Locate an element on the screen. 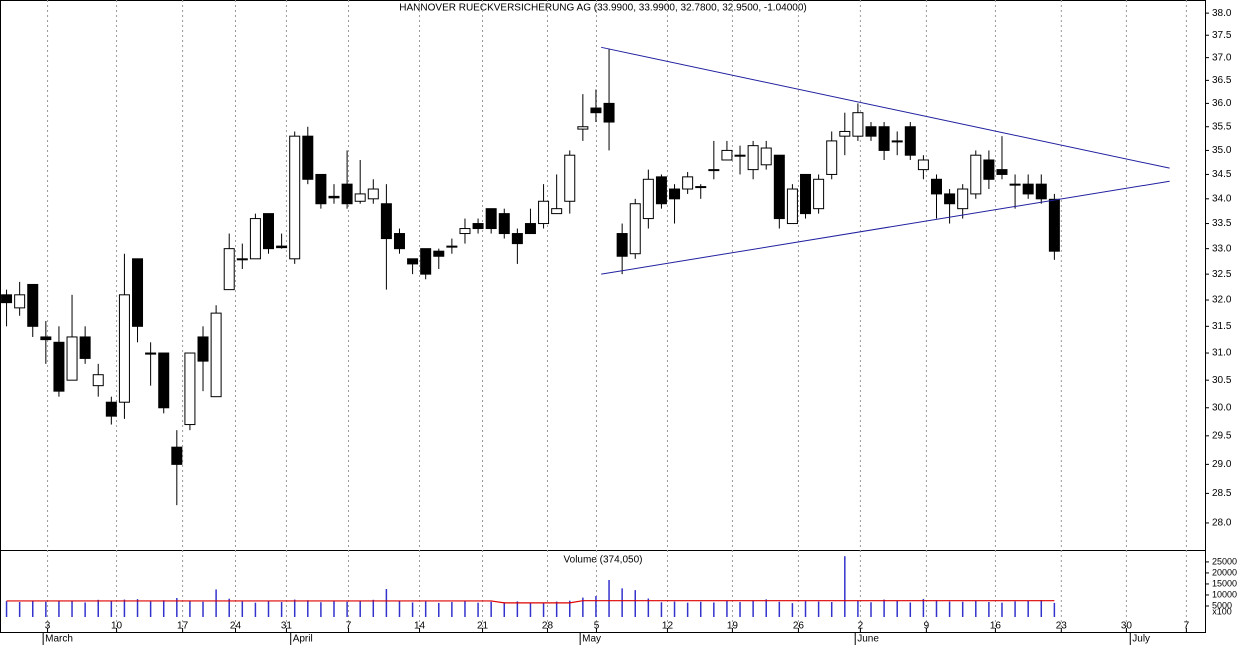  y-tick-label: 38.0 is located at coordinates (1222, 13).